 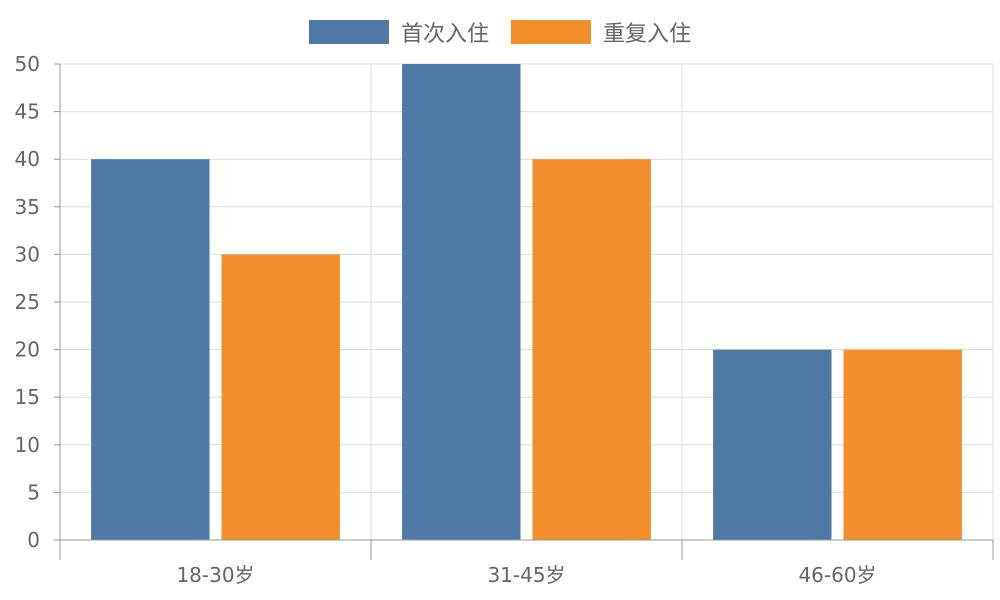 I want to click on y-tick-labels: 0 5 10 15 20 25 30 35 40 45 50, so click(x=27, y=302).